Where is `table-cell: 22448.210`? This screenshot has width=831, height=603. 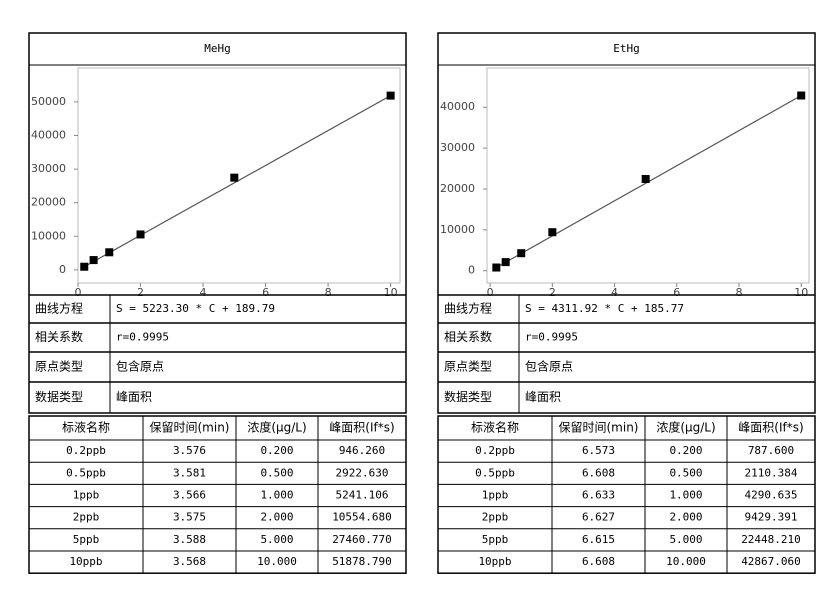
table-cell: 22448.210 is located at coordinates (771, 539).